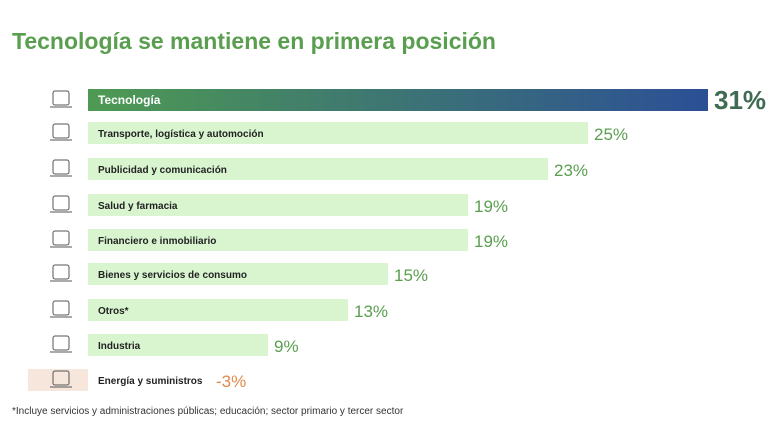  I want to click on category-label: Bienes y servicios de consumo, so click(172, 275).